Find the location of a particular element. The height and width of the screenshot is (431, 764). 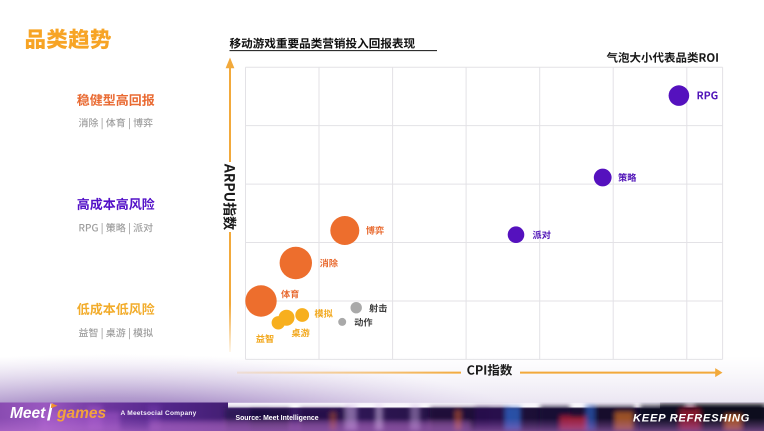

svg-text: Meet is located at coordinates (28, 413).